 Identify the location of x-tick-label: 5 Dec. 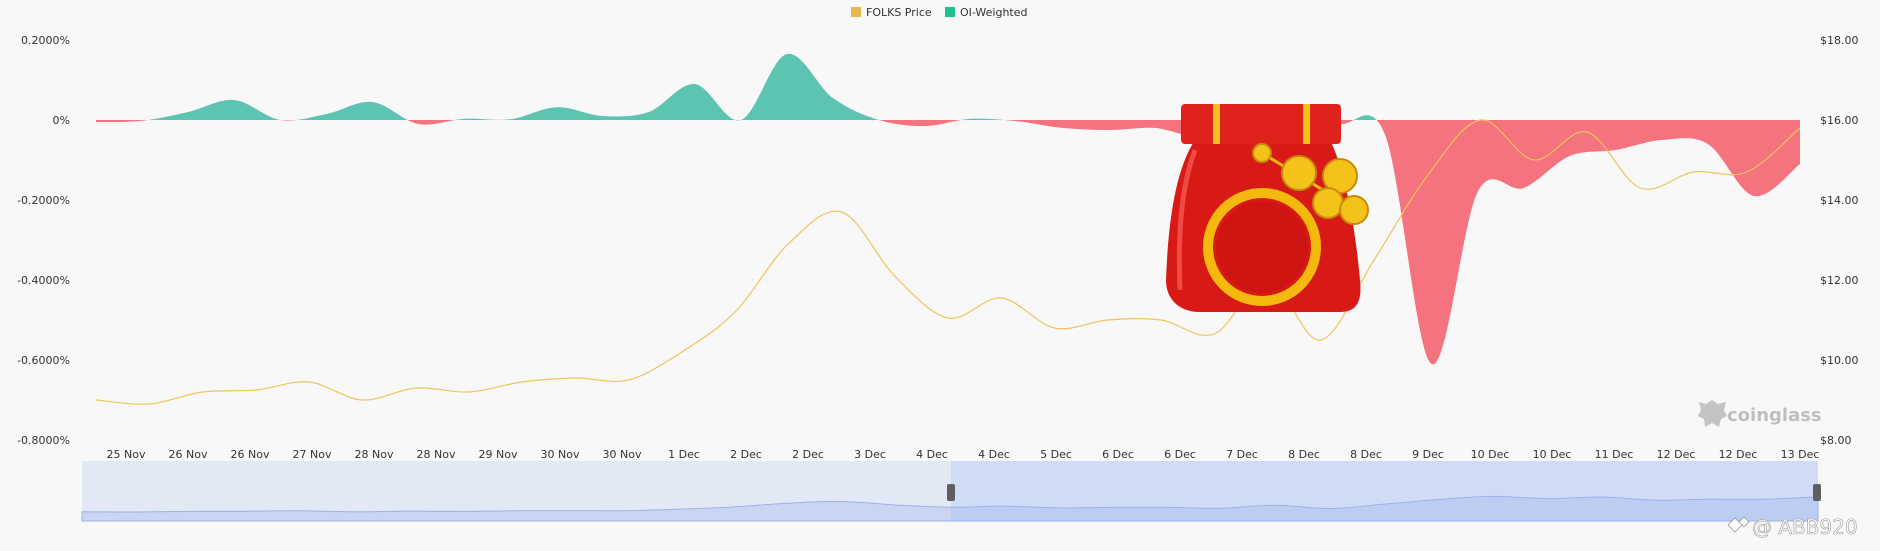
(1056, 454).